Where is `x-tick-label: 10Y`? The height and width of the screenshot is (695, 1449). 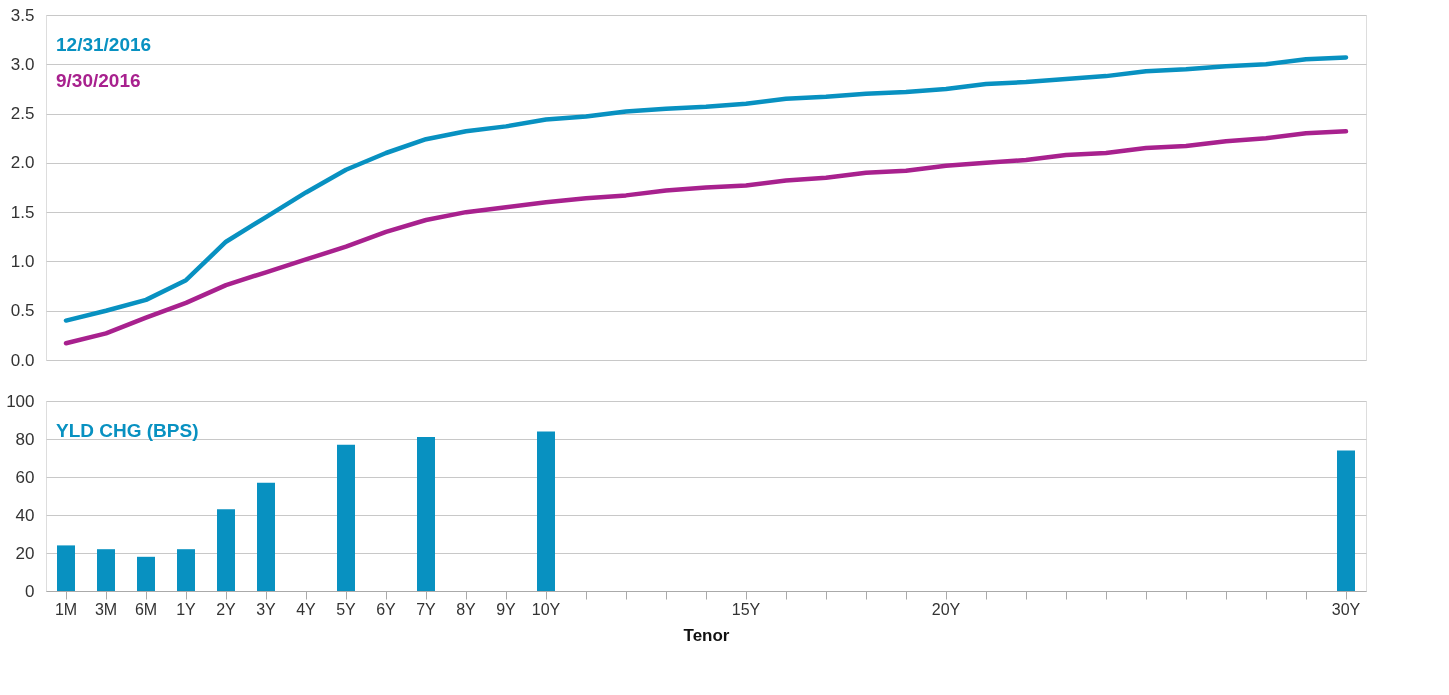 x-tick-label: 10Y is located at coordinates (546, 609).